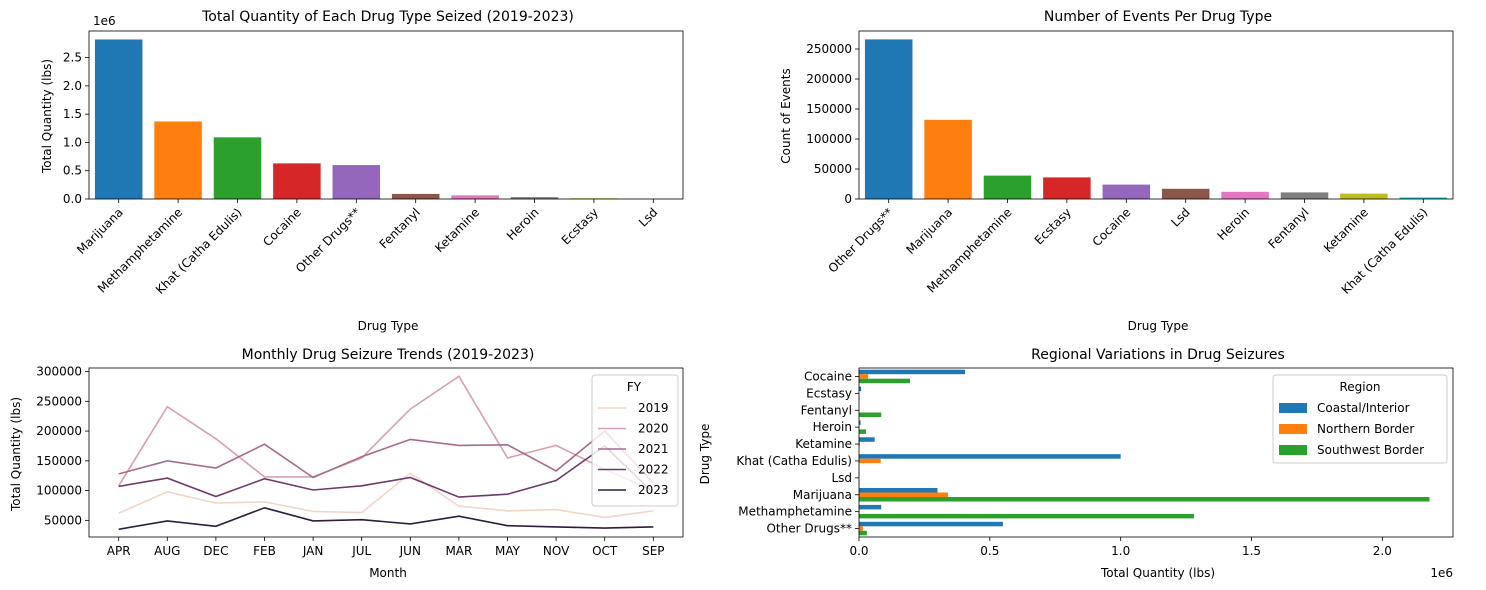 The height and width of the screenshot is (590, 1486). What do you see at coordinates (826, 410) in the screenshot?
I see `y-tick-label: Fentanyl` at bounding box center [826, 410].